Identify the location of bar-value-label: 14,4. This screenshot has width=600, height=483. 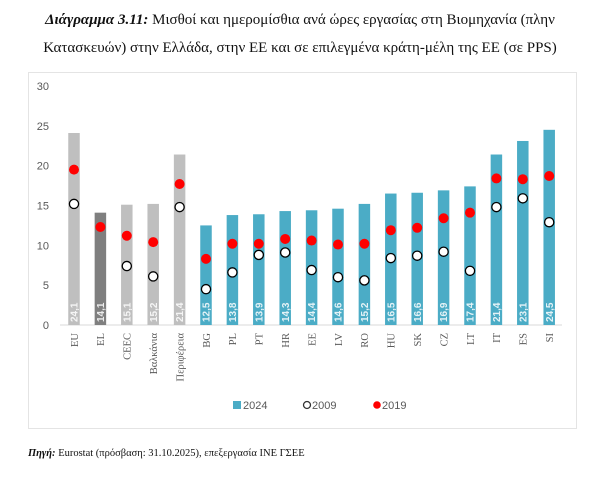
(312, 312).